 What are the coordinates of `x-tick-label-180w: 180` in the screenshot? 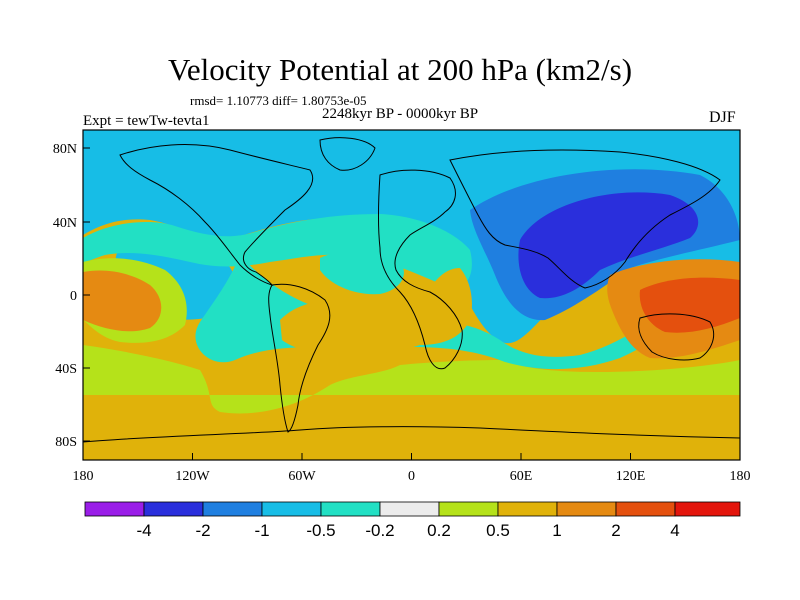 It's located at (83, 476).